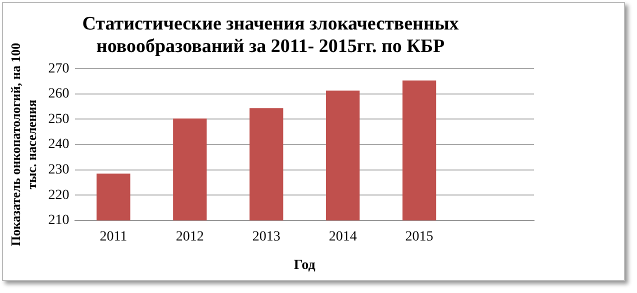  What do you see at coordinates (59, 94) in the screenshot?
I see `y-tick-label: 260` at bounding box center [59, 94].